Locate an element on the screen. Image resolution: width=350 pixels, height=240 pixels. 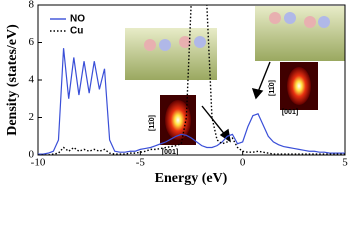
x-tick-label: -5 is located at coordinates (141, 163).